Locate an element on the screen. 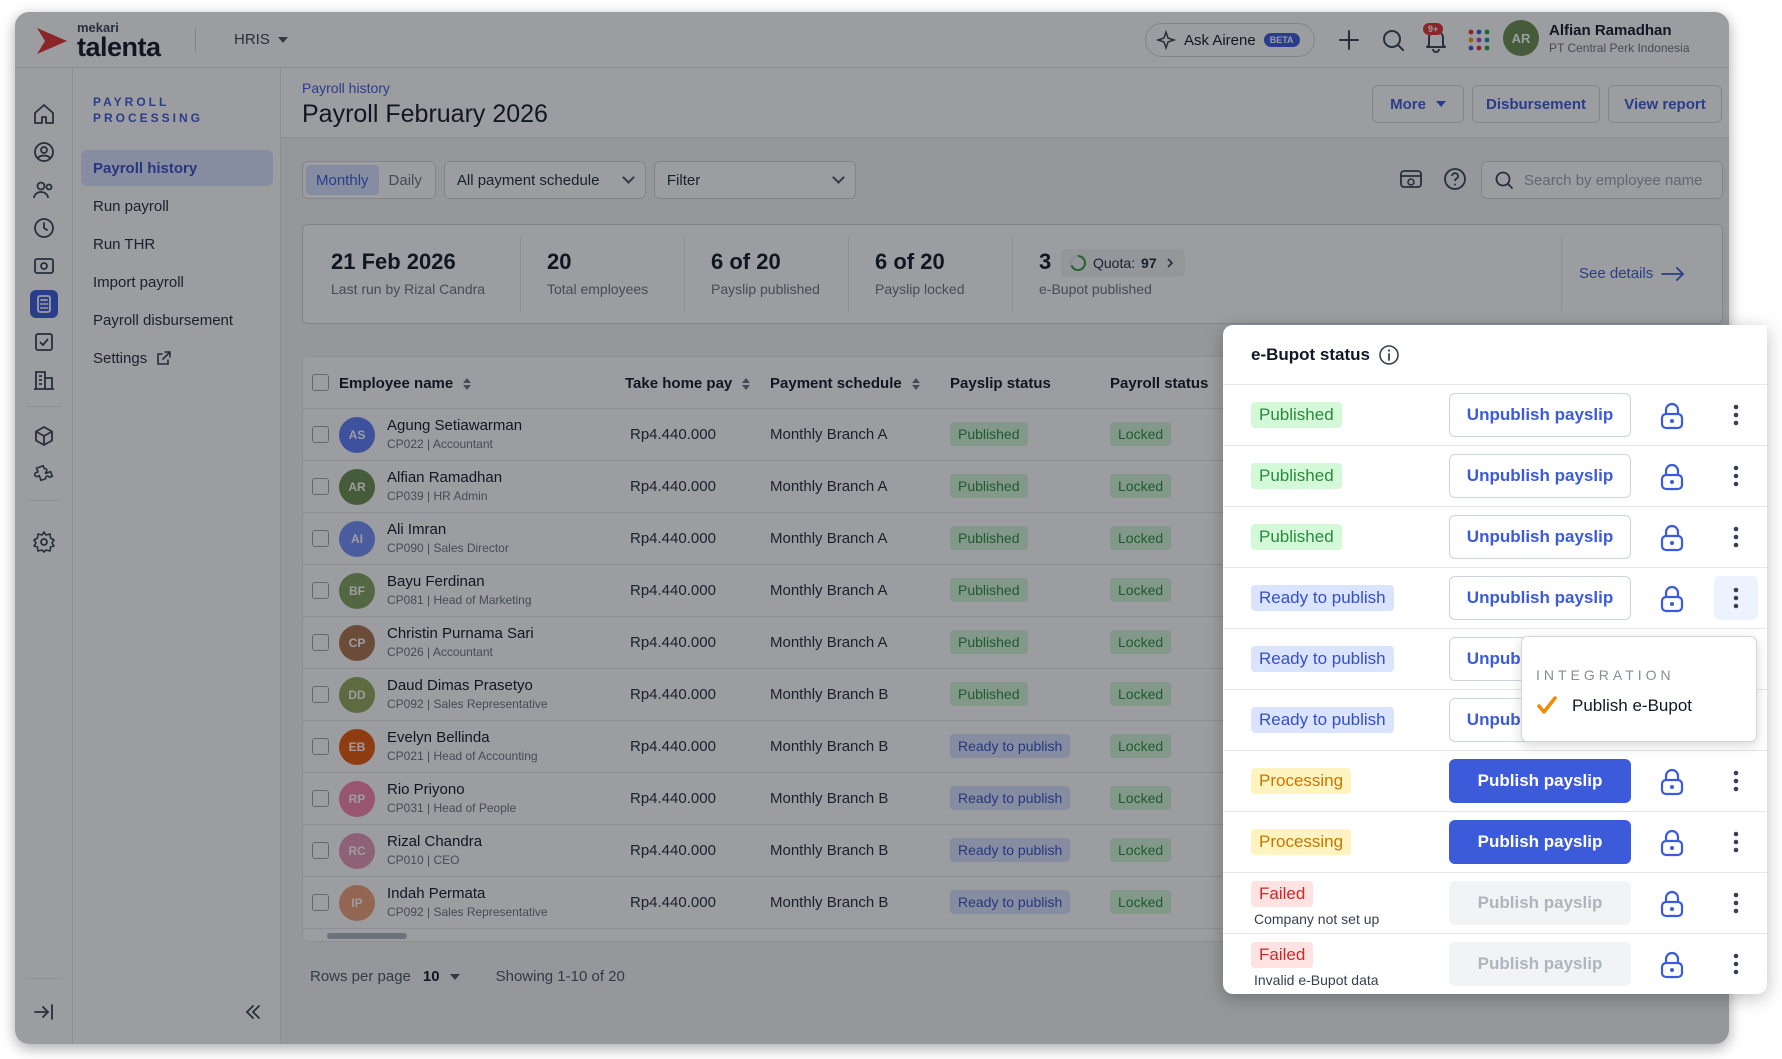 The image size is (1782, 1059). view-report-button: View report is located at coordinates (1665, 104).